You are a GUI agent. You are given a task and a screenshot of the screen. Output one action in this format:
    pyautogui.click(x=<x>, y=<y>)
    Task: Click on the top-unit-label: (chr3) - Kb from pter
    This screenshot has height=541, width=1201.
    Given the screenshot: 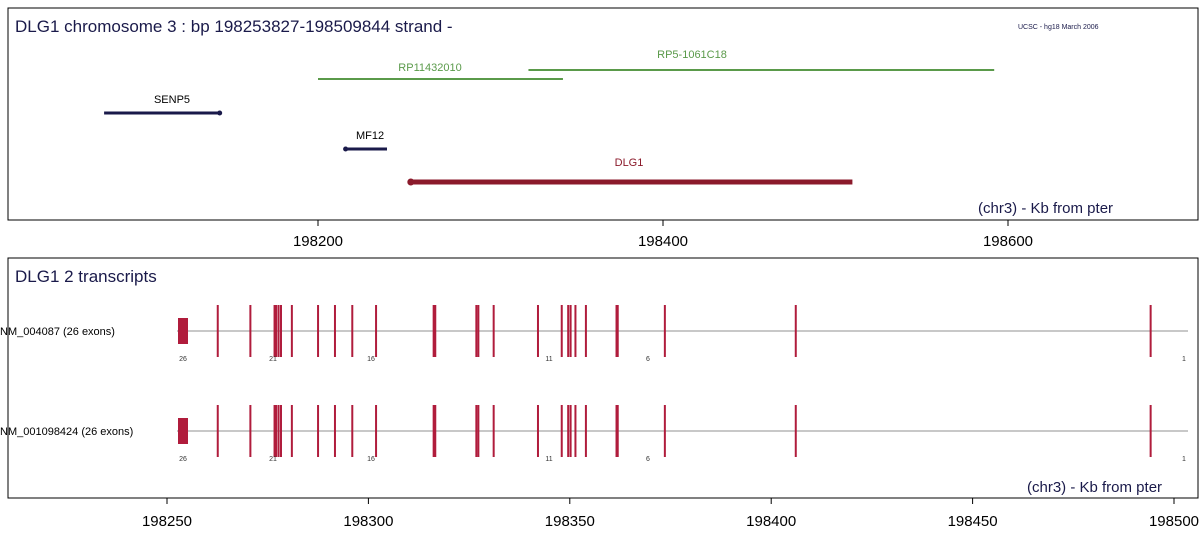 What is the action you would take?
    pyautogui.click(x=1045, y=208)
    